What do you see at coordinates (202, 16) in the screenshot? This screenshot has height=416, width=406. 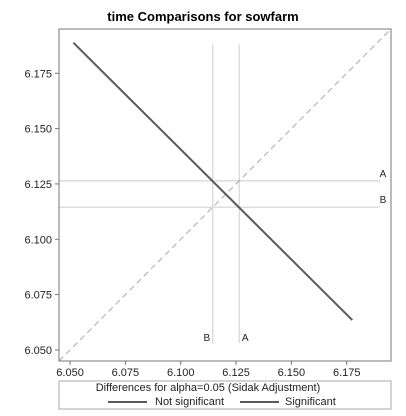 I see `chart-title: time Comparisons for sowfarm` at bounding box center [202, 16].